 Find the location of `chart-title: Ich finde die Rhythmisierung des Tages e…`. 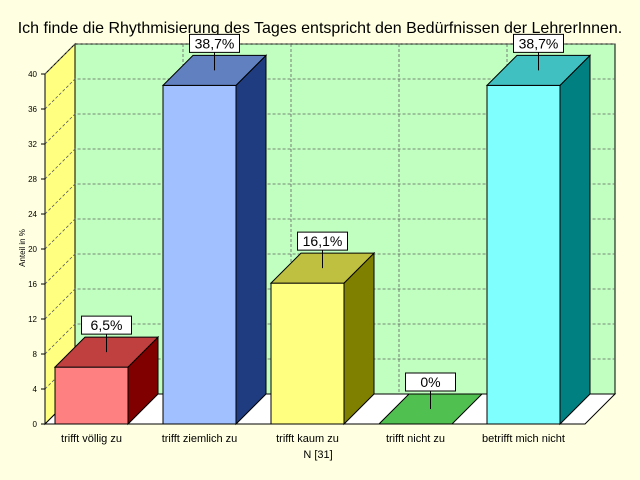

chart-title: Ich finde die Rhythmisierung des Tages e… is located at coordinates (320, 28).